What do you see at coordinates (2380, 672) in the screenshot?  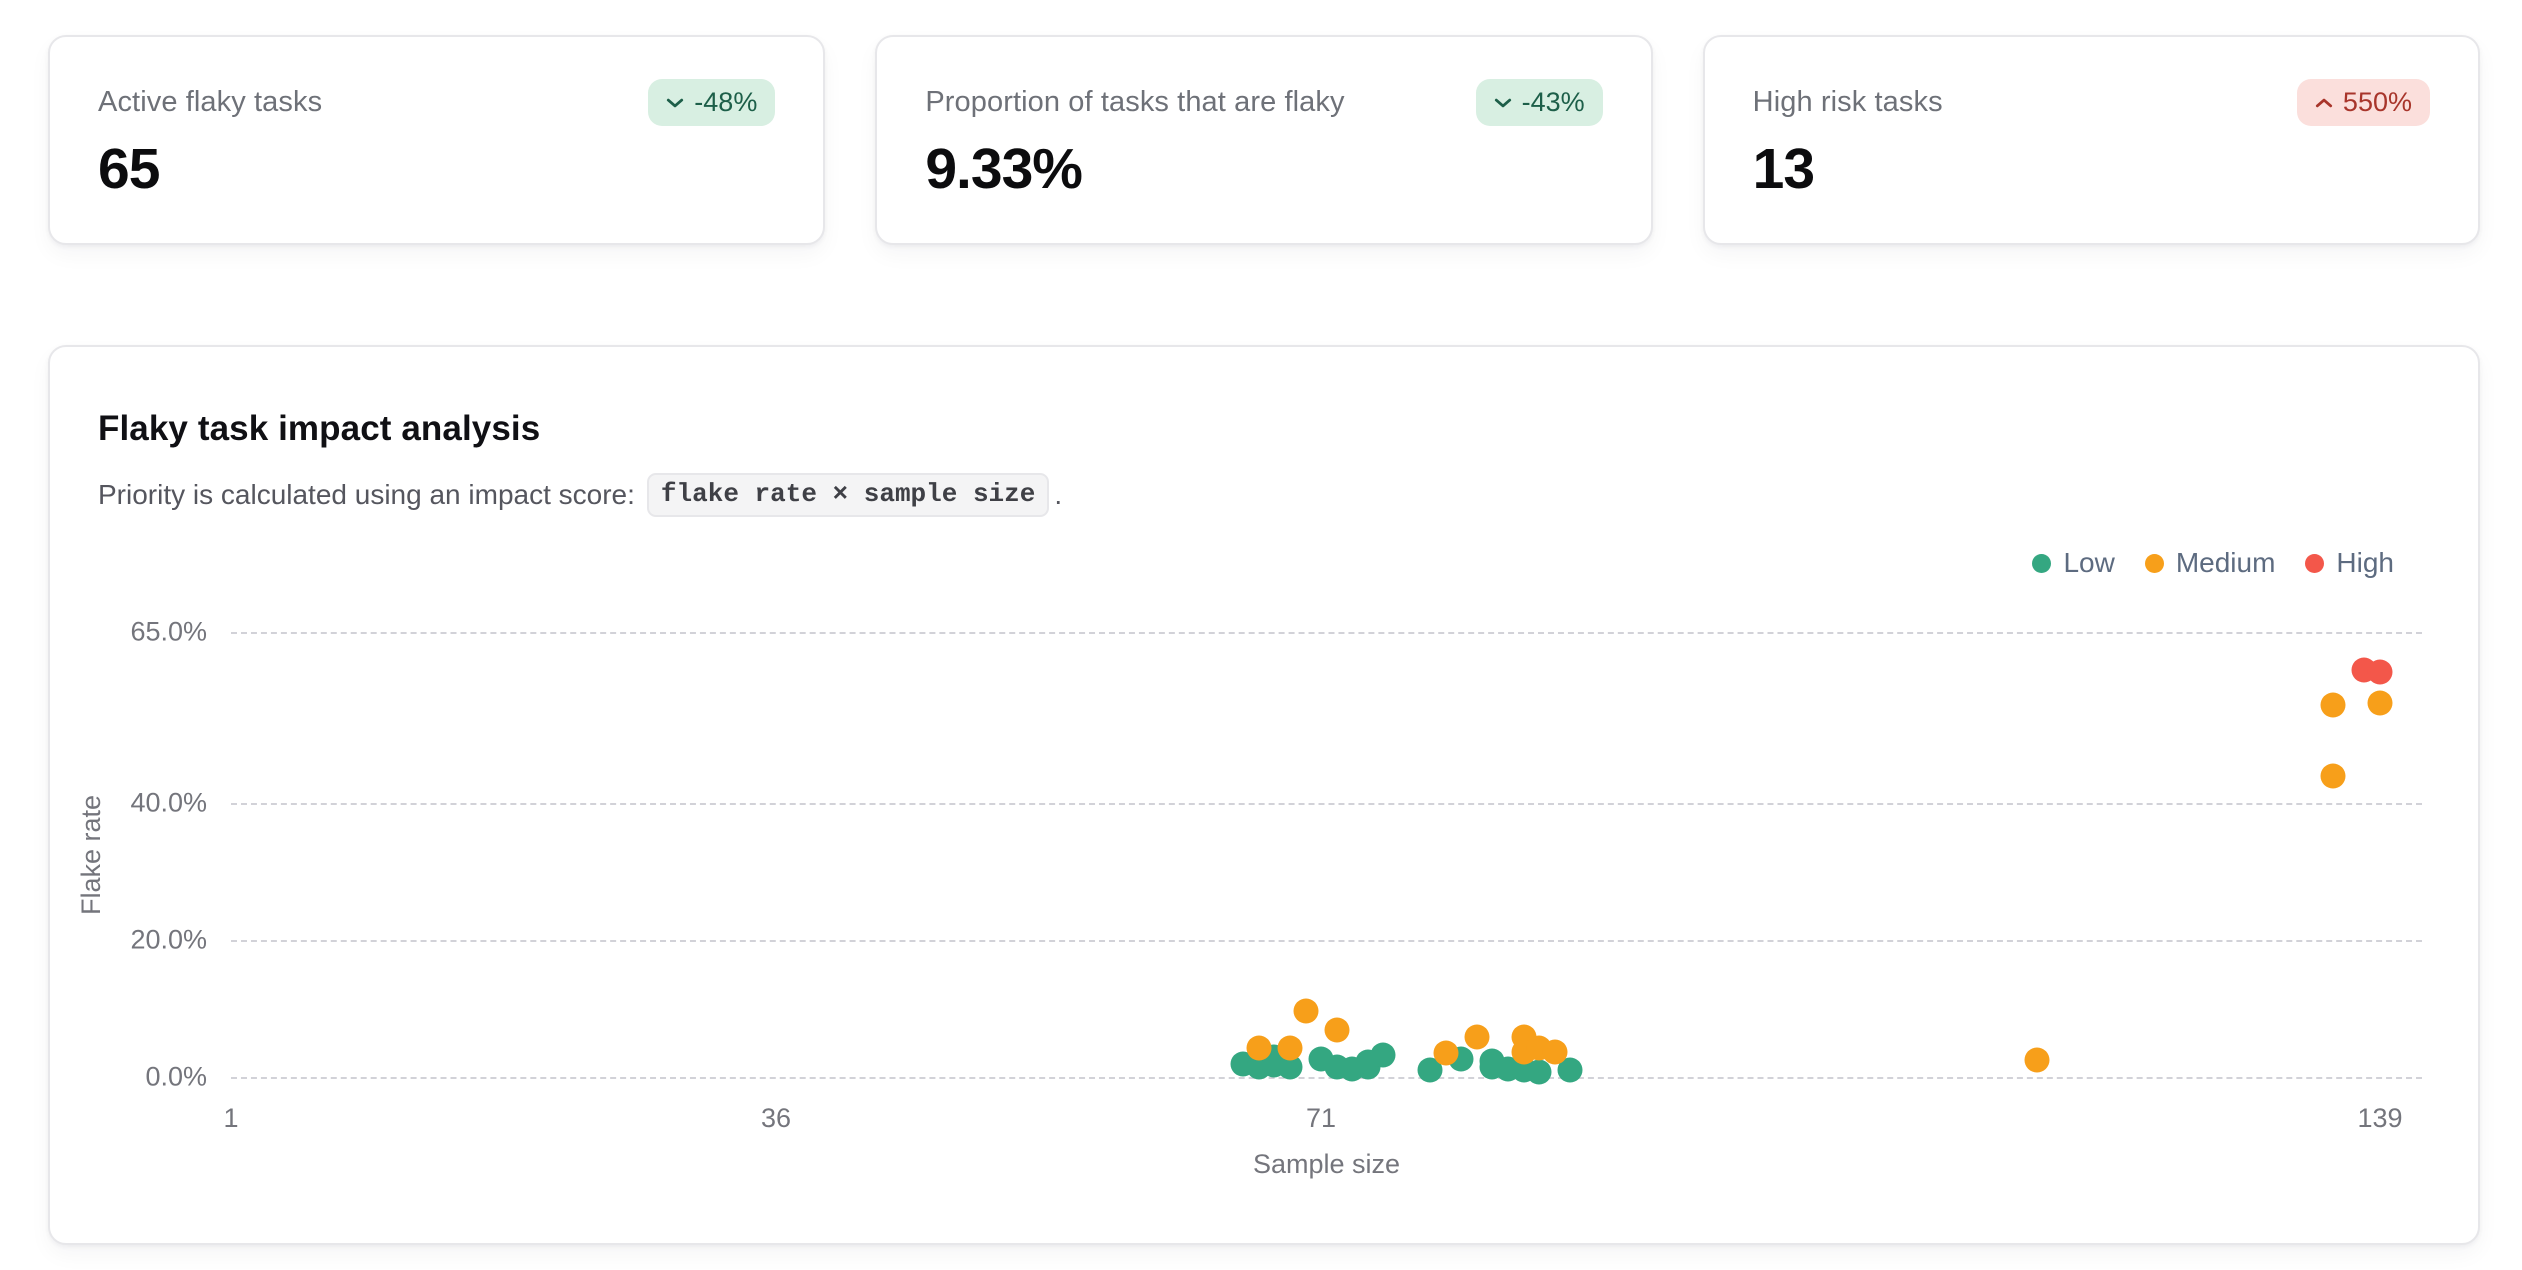 I see `scatter-dot-high` at bounding box center [2380, 672].